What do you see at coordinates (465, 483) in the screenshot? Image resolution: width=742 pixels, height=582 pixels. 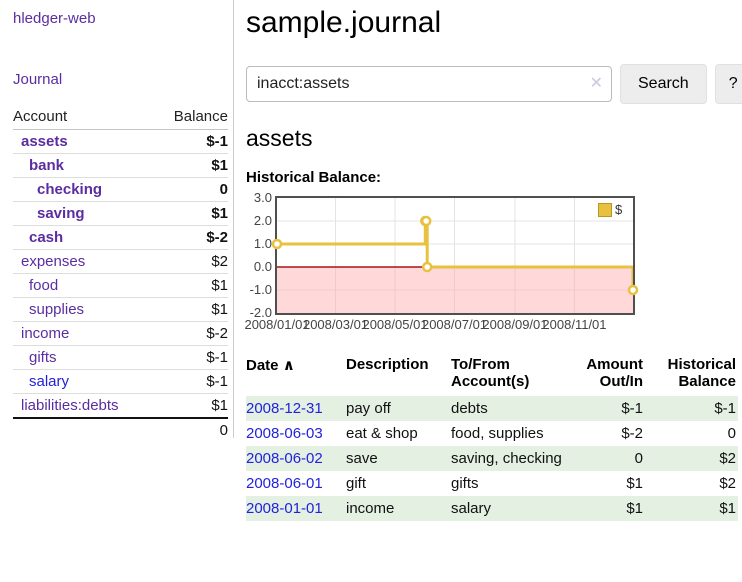 I see `register-accounts-cell: gifts` at bounding box center [465, 483].